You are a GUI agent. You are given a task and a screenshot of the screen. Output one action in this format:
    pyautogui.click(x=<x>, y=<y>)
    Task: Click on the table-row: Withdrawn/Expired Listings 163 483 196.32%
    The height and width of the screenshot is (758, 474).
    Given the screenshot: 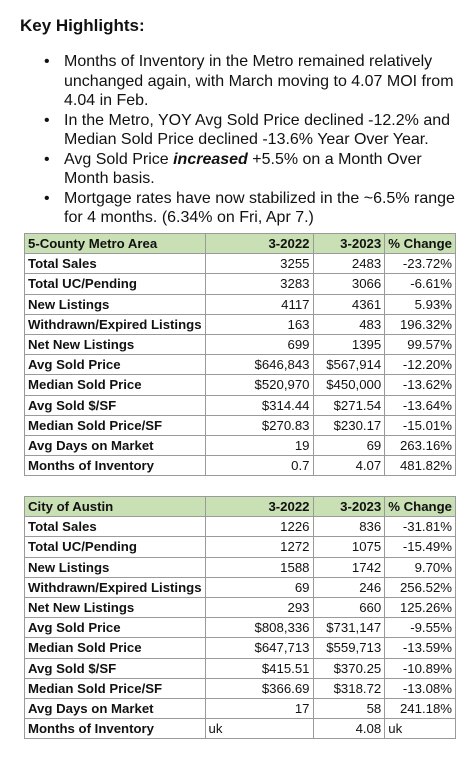 What is the action you would take?
    pyautogui.click(x=240, y=324)
    